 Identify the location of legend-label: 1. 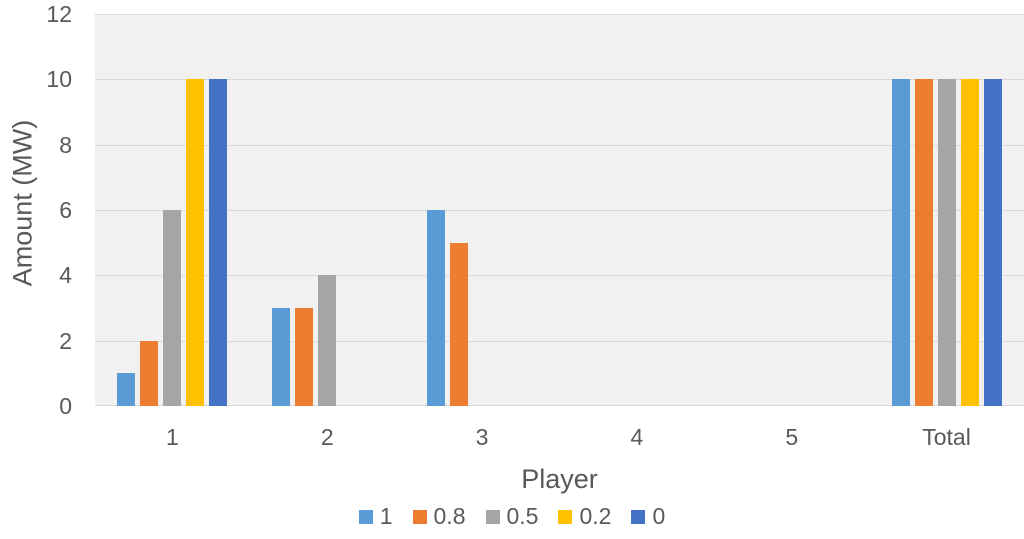
(386, 516).